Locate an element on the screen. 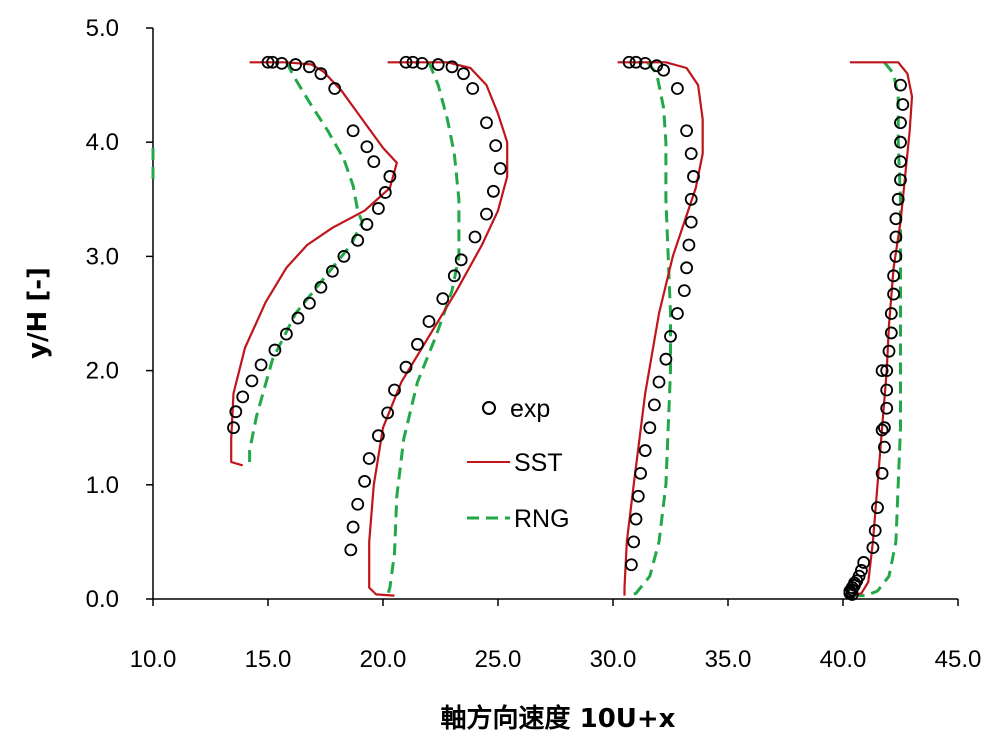 The height and width of the screenshot is (746, 995). exp-points-x=30 is located at coordinates (661, 313).